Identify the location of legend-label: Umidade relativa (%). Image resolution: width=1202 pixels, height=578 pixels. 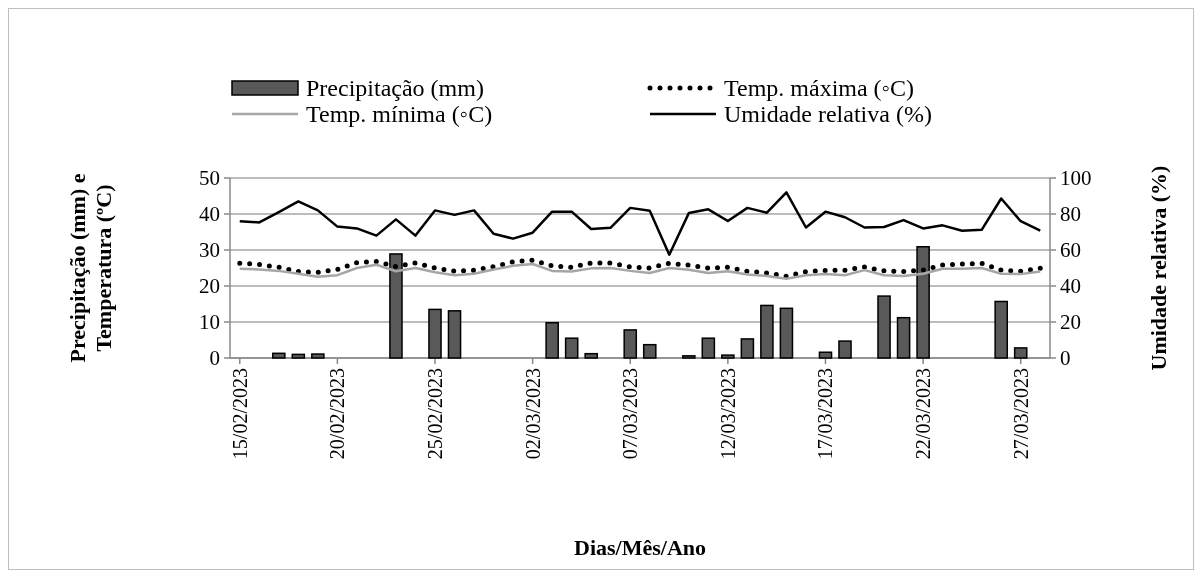
(828, 114).